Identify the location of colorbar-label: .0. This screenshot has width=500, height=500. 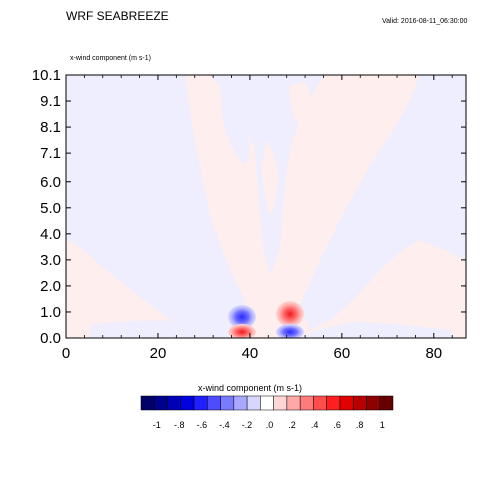
(270, 425).